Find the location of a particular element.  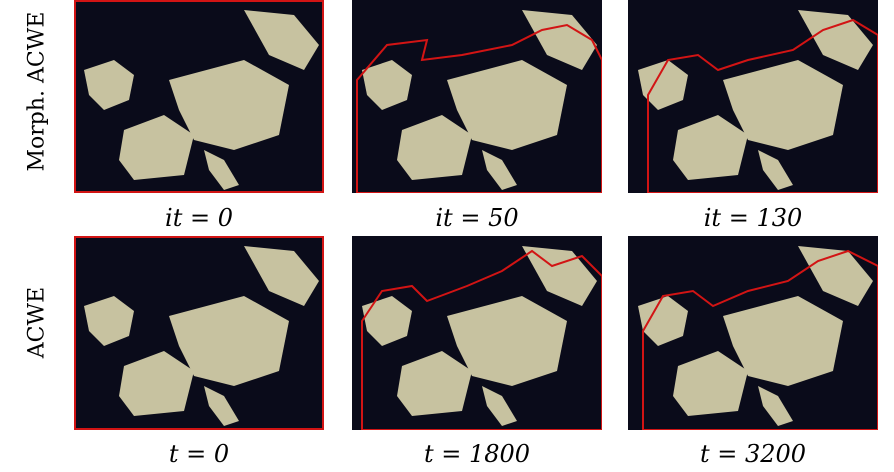

caption-t3200: t = 3200 is located at coordinates (753, 454).